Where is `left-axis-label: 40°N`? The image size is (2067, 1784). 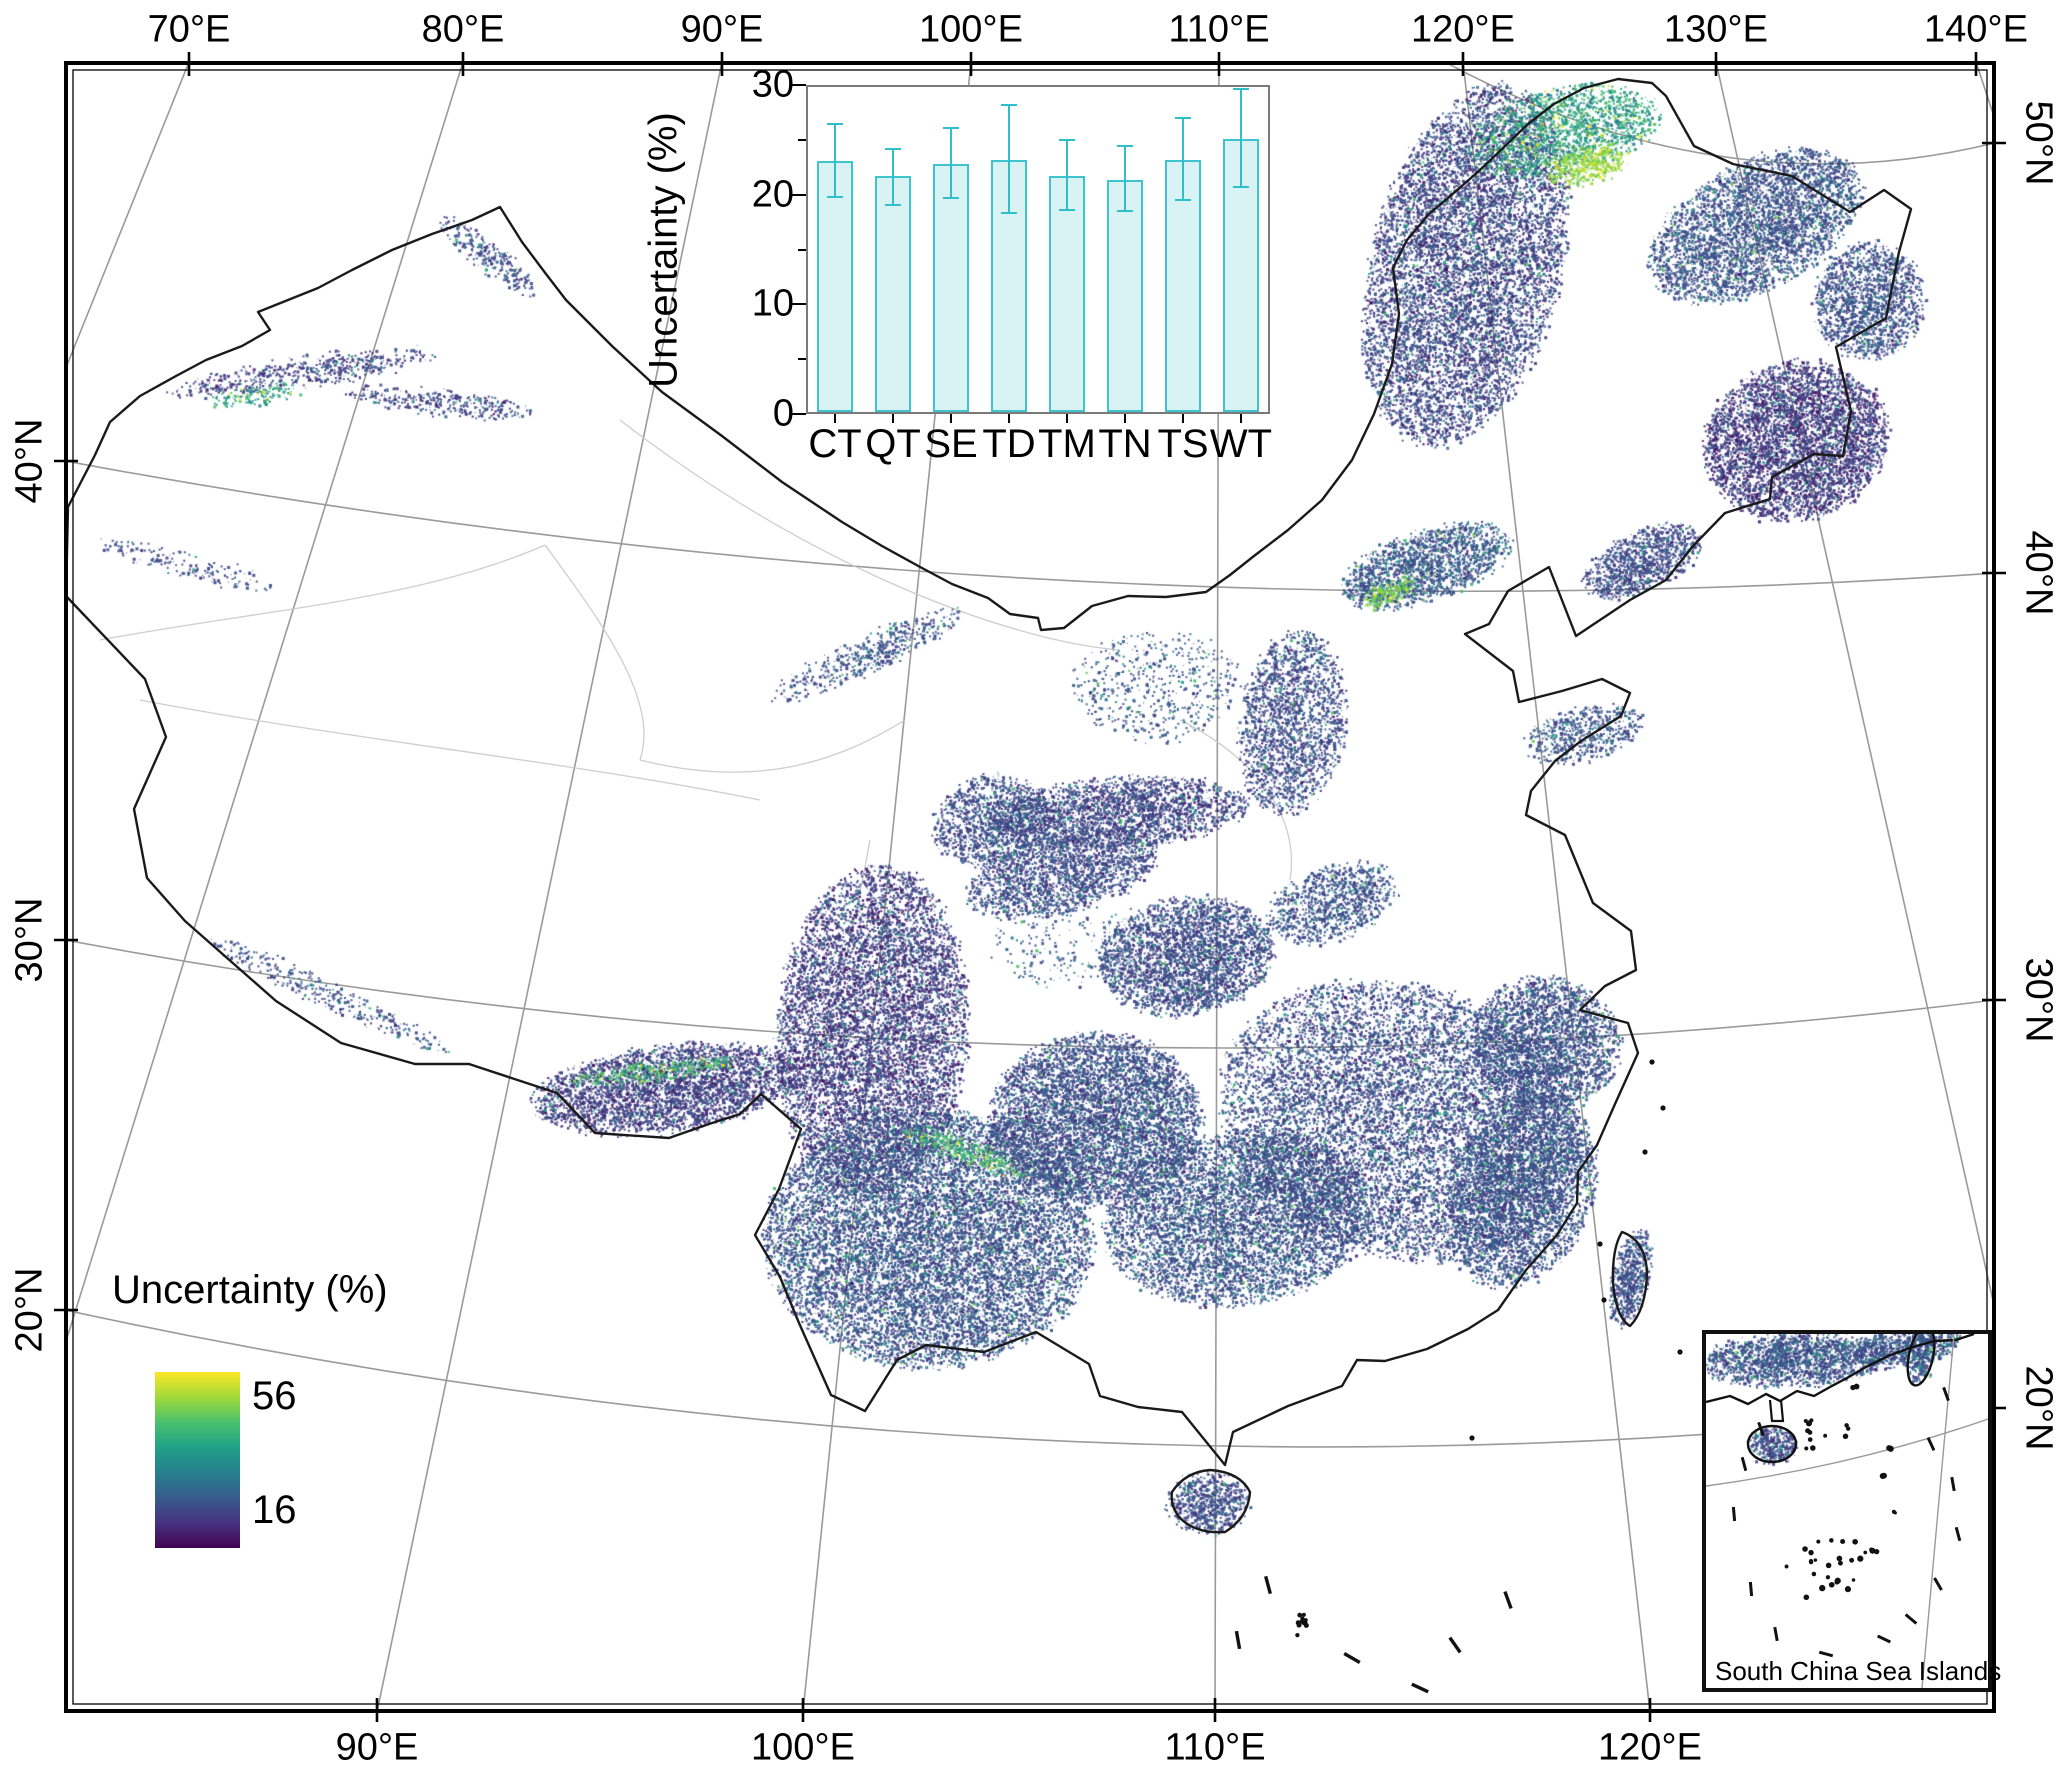 left-axis-label: 40°N is located at coordinates (29, 461).